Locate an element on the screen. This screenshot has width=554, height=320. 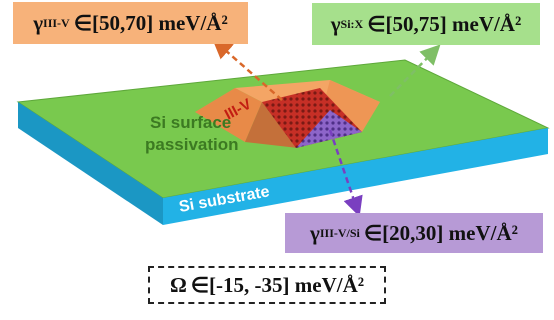
iii-v-arrow is located at coordinates (247, 69).